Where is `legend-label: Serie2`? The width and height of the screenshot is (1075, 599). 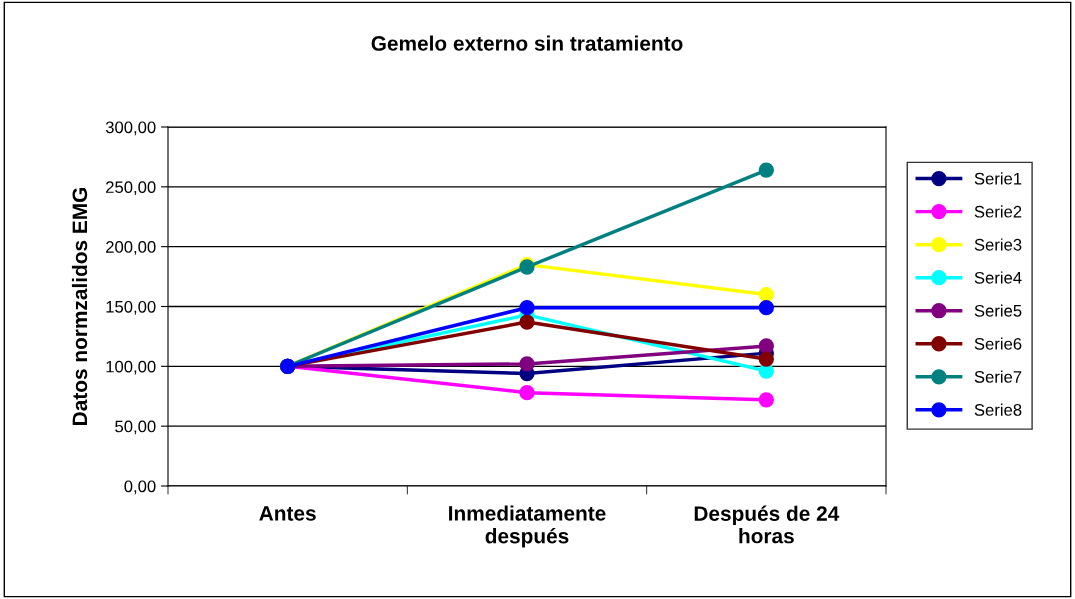 legend-label: Serie2 is located at coordinates (998, 211).